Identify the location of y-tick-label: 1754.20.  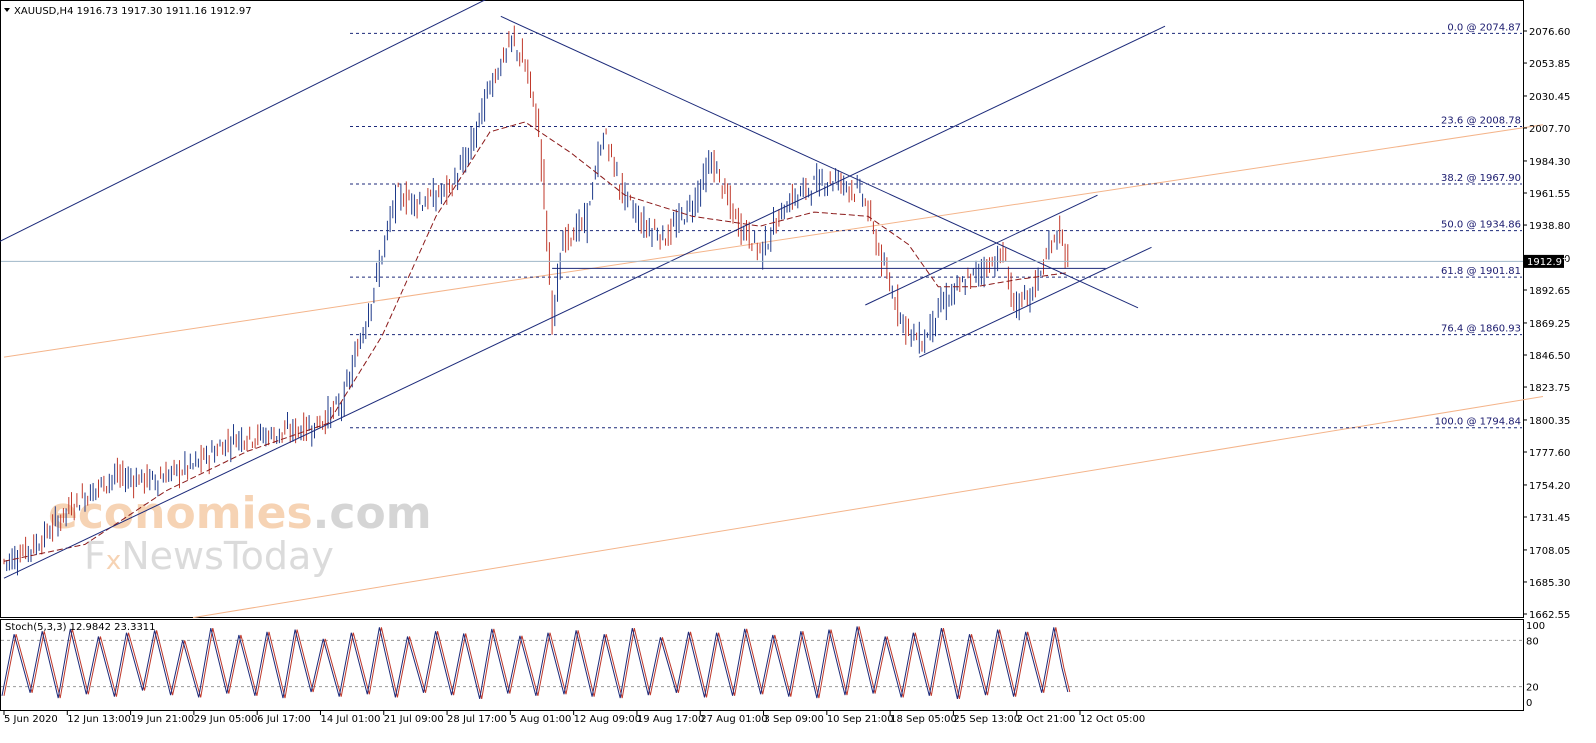
(1549, 486).